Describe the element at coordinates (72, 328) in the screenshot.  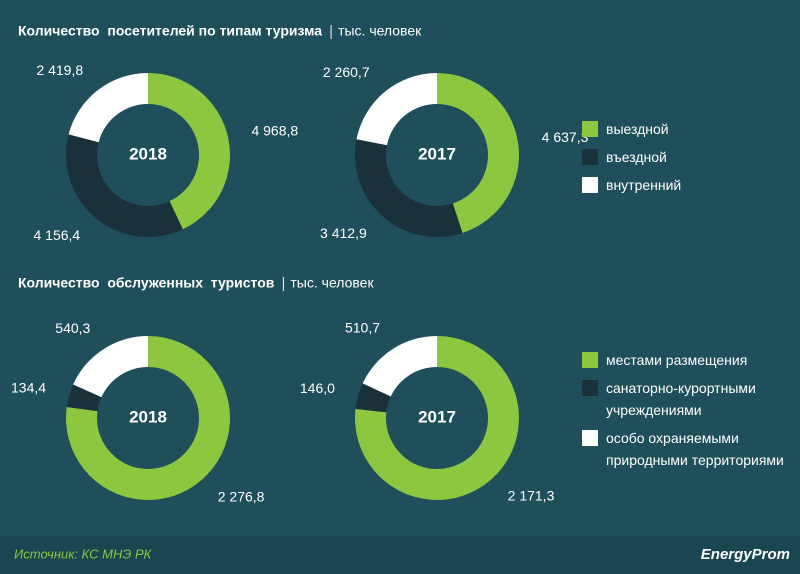
I see `data-label: 540,3` at that location.